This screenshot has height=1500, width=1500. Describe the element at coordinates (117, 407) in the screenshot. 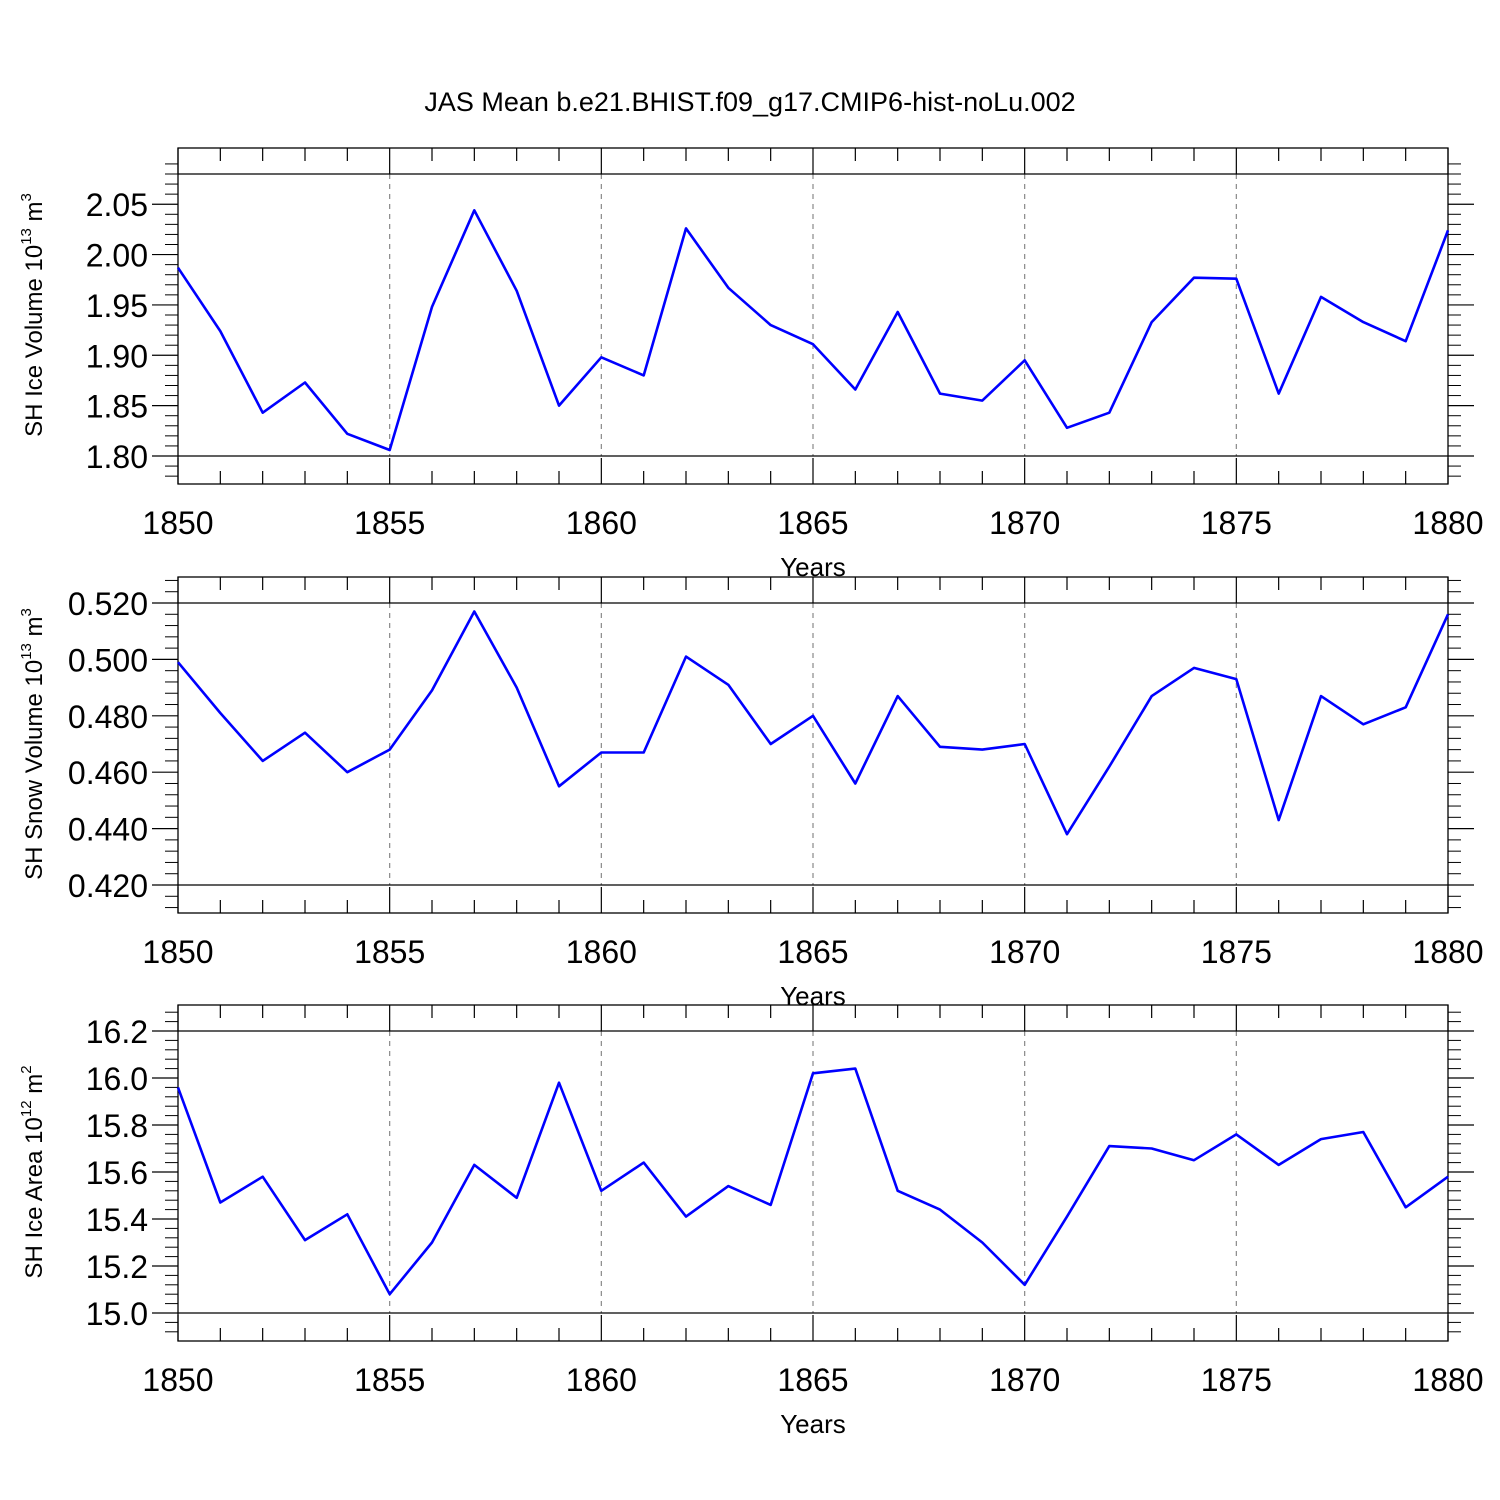

I see `y-tick-label: 1.85` at that location.